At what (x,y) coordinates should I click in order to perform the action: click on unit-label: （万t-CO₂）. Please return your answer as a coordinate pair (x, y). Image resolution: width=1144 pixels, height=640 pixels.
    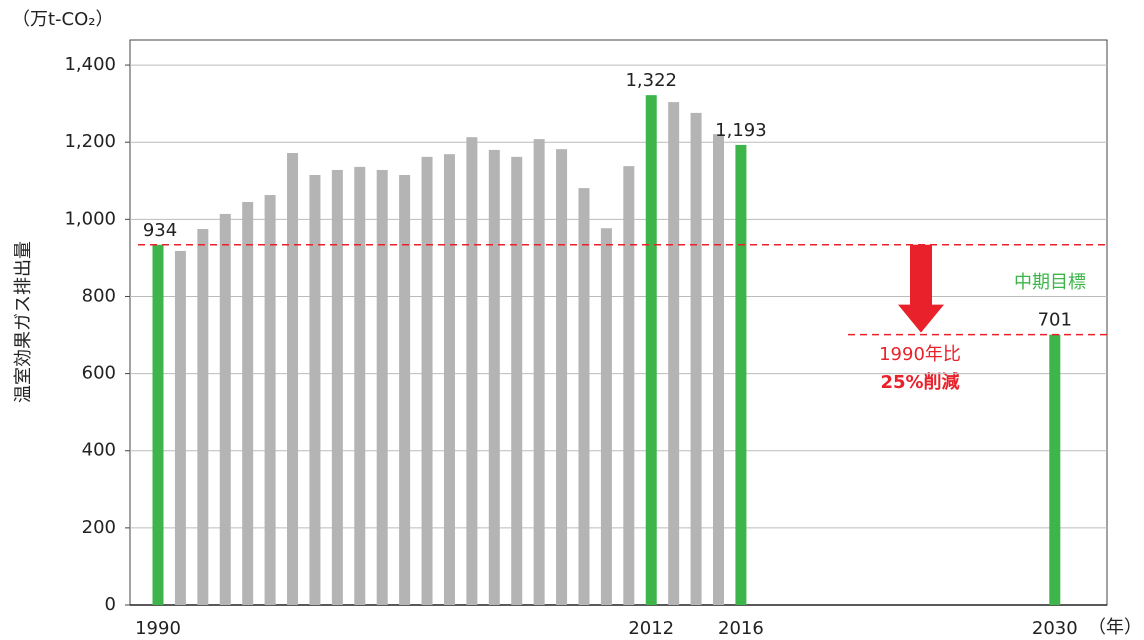
    Looking at the image, I should click on (63, 19).